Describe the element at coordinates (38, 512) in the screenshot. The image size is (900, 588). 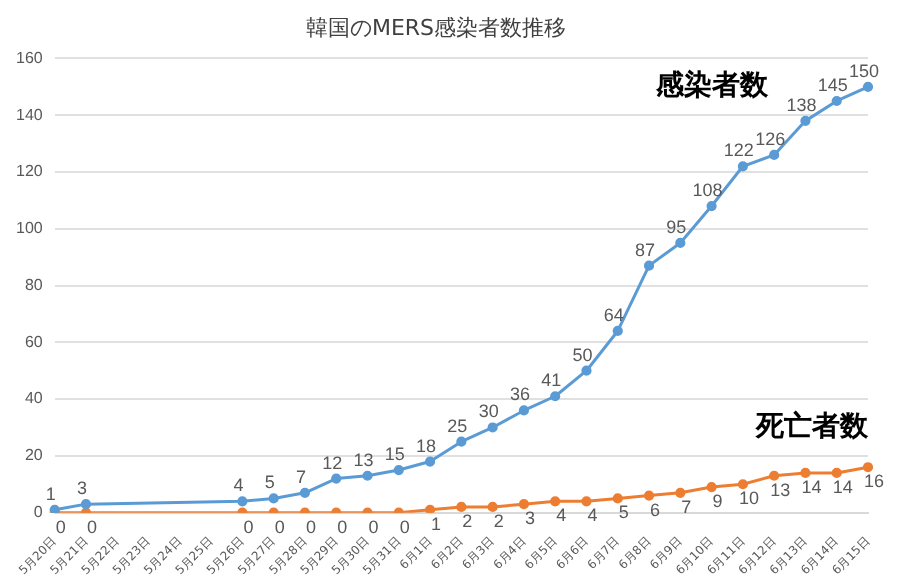
I see `y-tick-label: 0` at that location.